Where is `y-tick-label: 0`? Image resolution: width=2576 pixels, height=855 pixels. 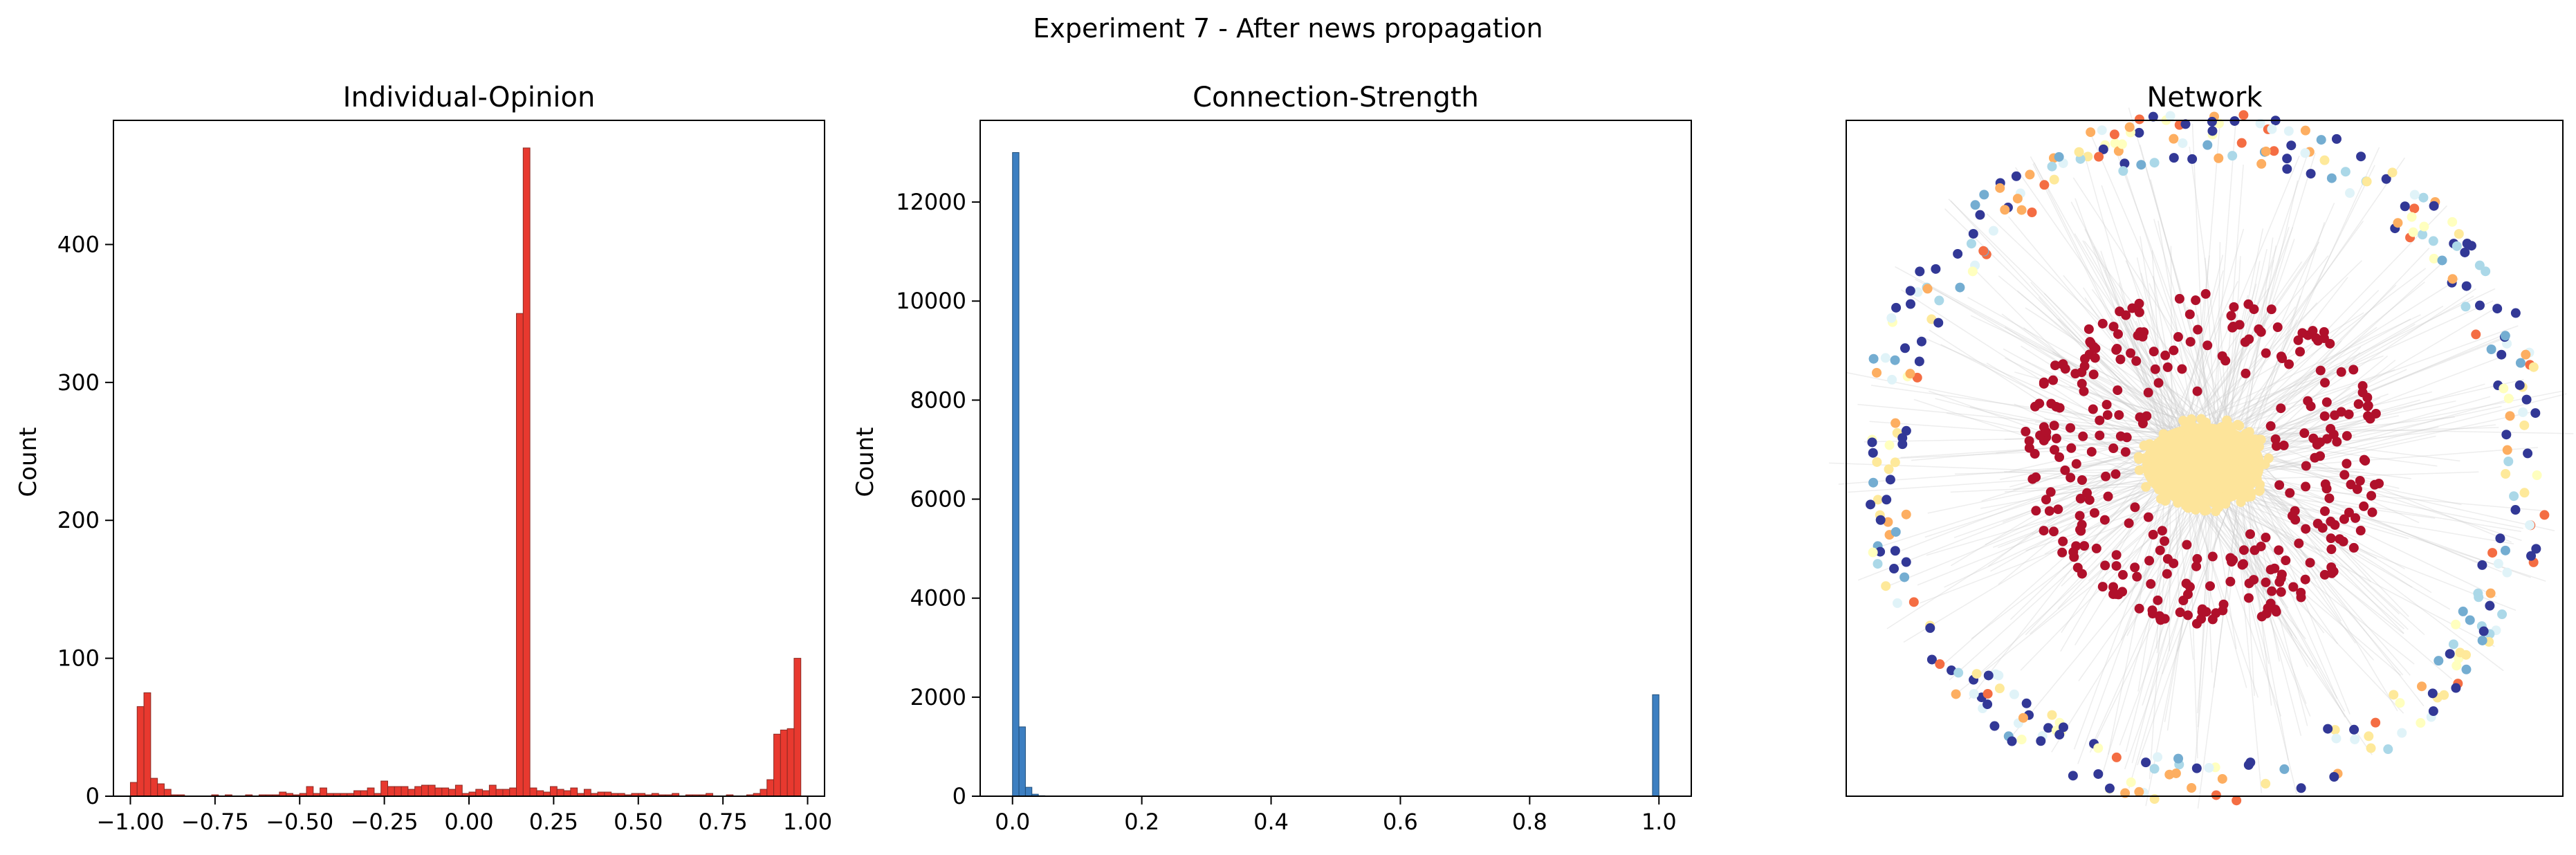 y-tick-label: 0 is located at coordinates (93, 796).